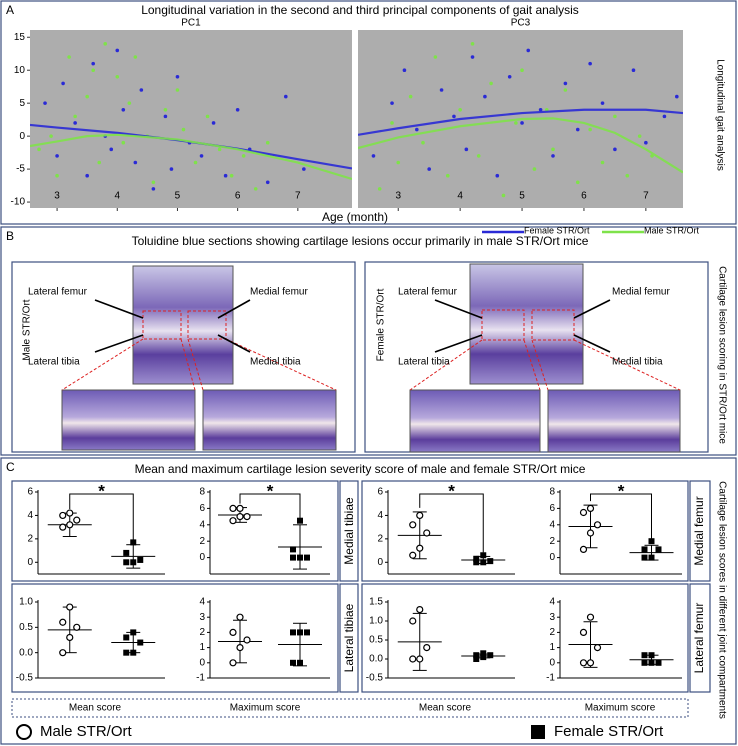 This screenshot has width=738, height=746. What do you see at coordinates (18, 202) in the screenshot?
I see `y-tick-label: -10` at bounding box center [18, 202].